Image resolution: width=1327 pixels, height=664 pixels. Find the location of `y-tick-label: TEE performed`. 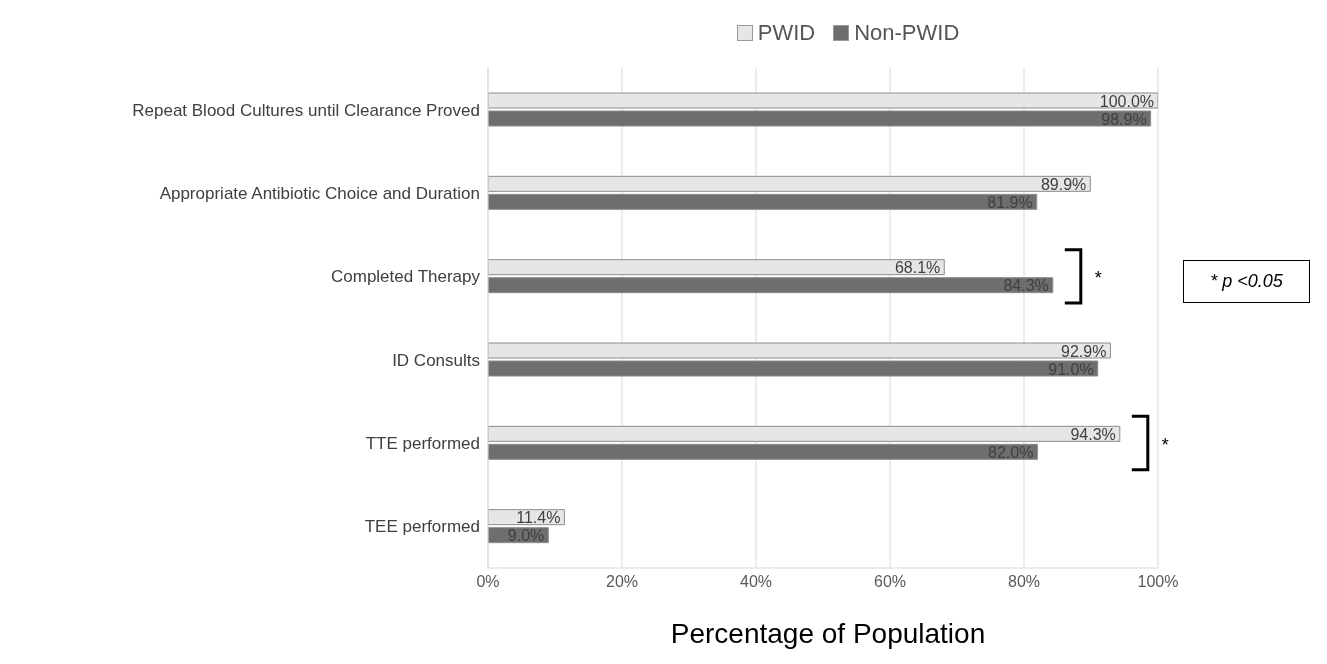

y-tick-label: TEE performed is located at coordinates (422, 527).